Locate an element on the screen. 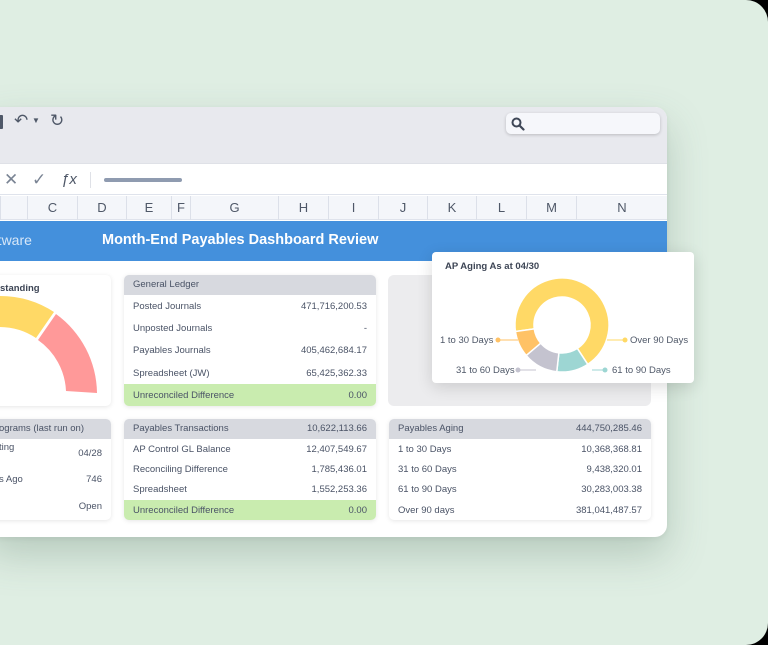 The image size is (768, 645). table-row: Over 90 days 381,041,487.57 is located at coordinates (520, 510).